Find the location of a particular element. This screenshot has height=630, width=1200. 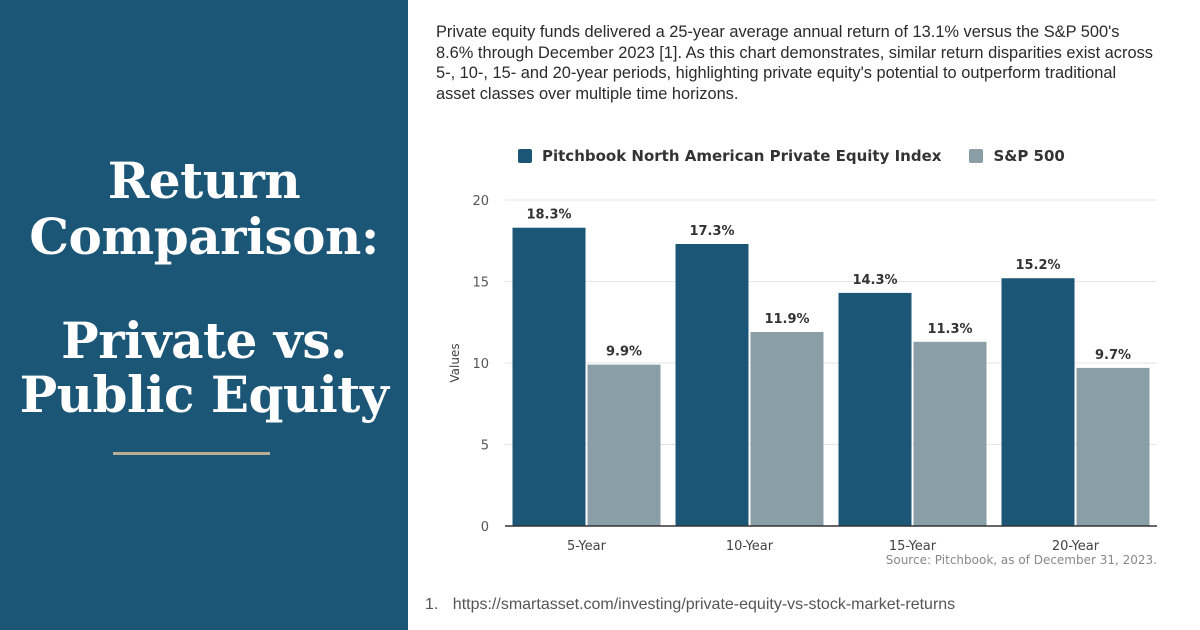

footnote-number: 1. is located at coordinates (432, 604).